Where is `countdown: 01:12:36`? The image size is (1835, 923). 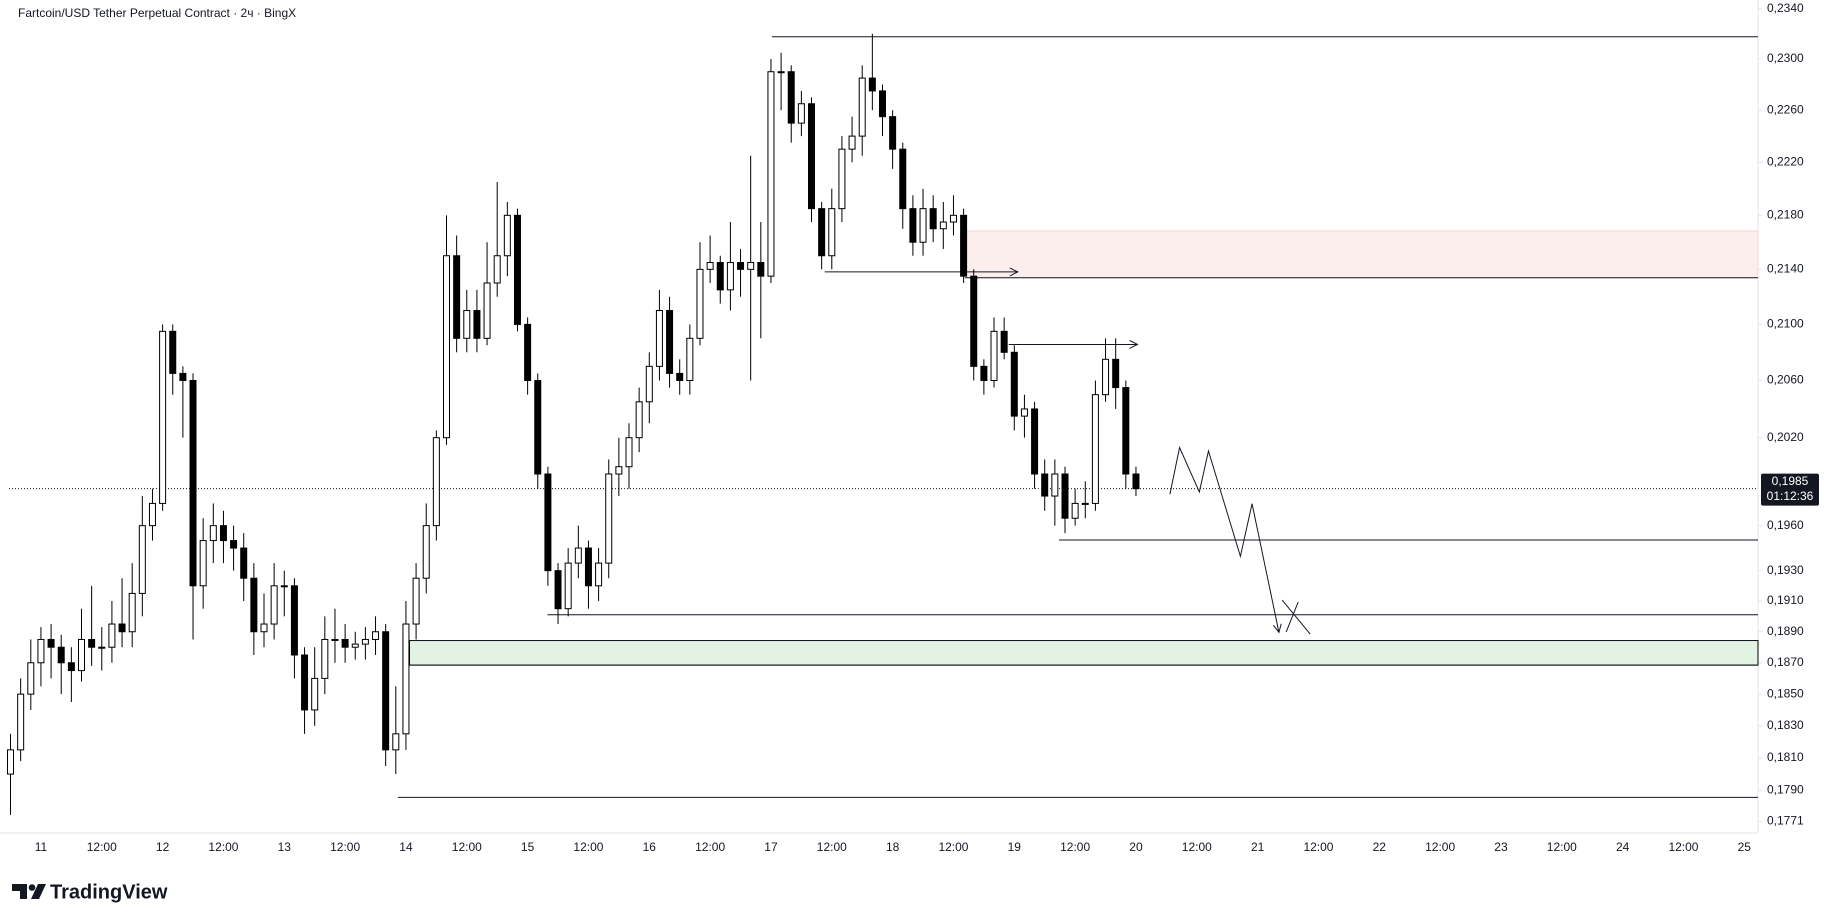
countdown: 01:12:36 is located at coordinates (1790, 496).